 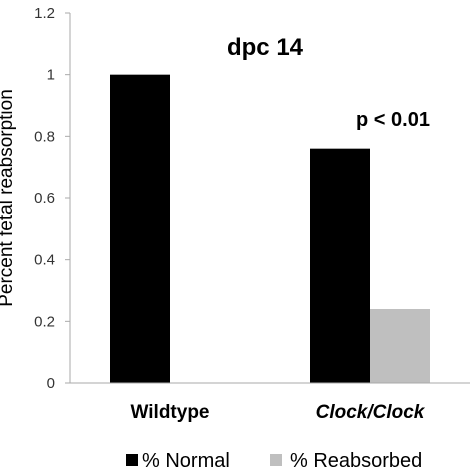 What do you see at coordinates (340, 265) in the screenshot?
I see `bar-normal-clock-clock` at bounding box center [340, 265].